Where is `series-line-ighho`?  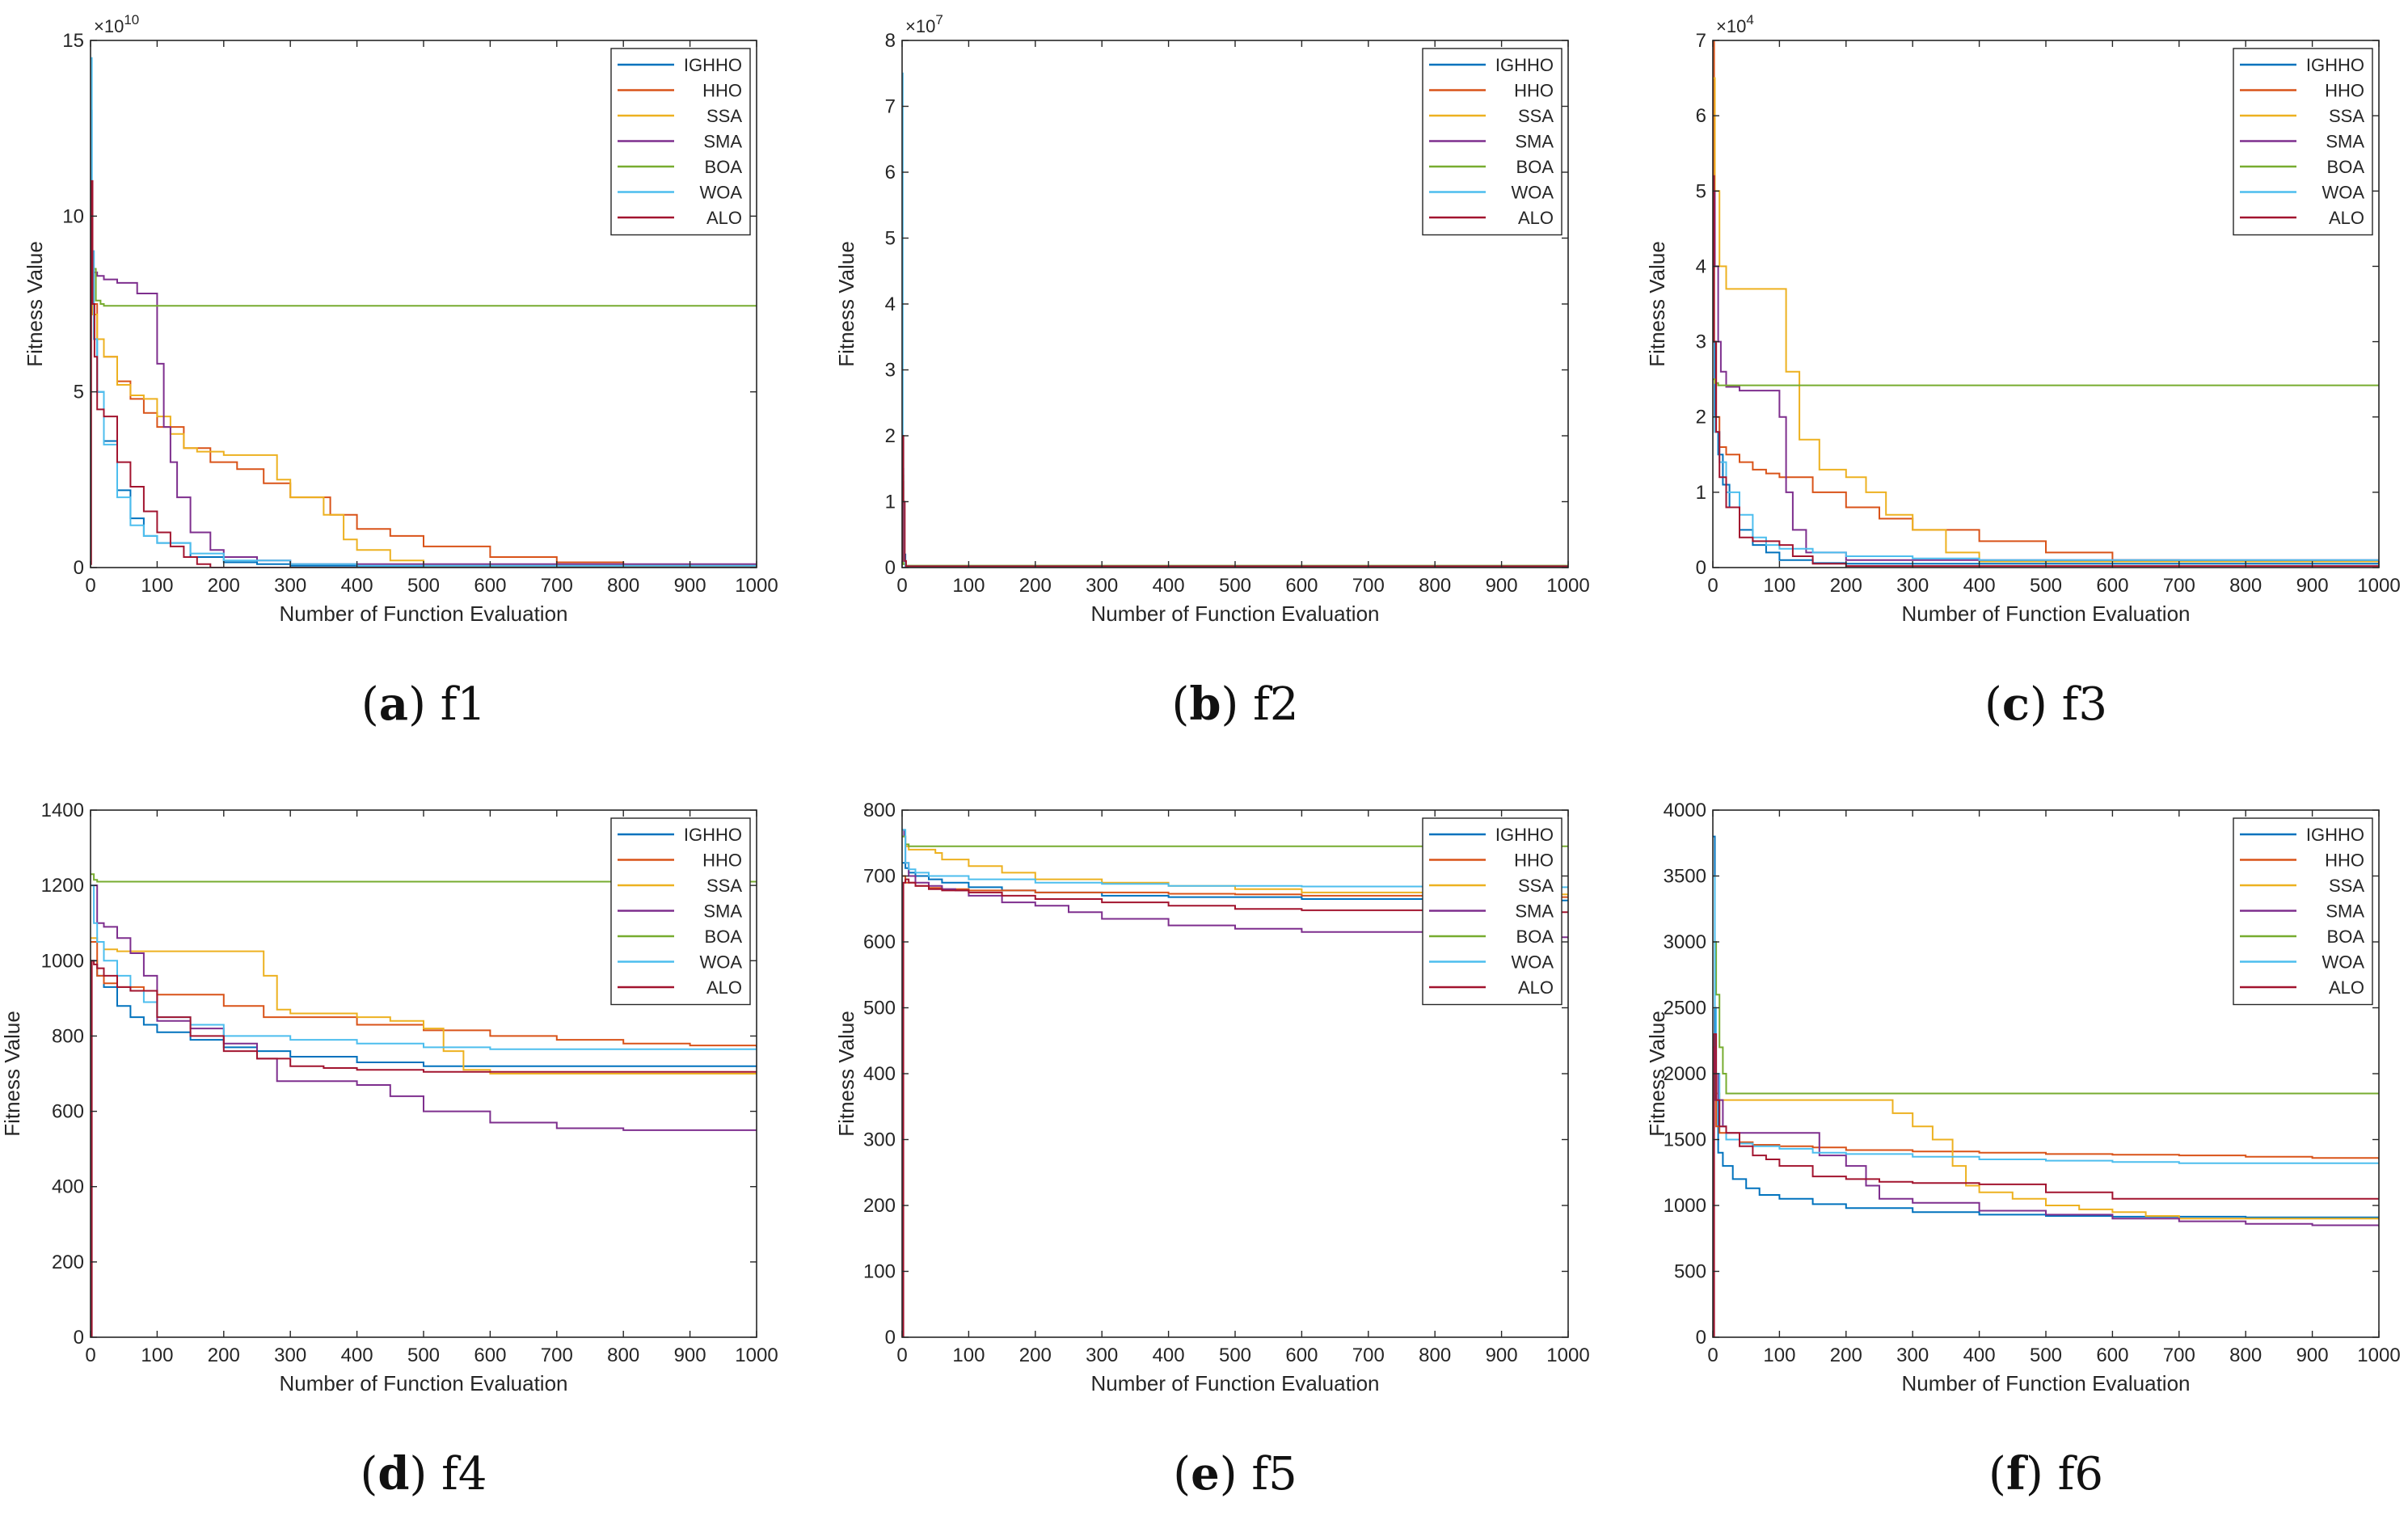 series-line-ighho is located at coordinates (1235, 881).